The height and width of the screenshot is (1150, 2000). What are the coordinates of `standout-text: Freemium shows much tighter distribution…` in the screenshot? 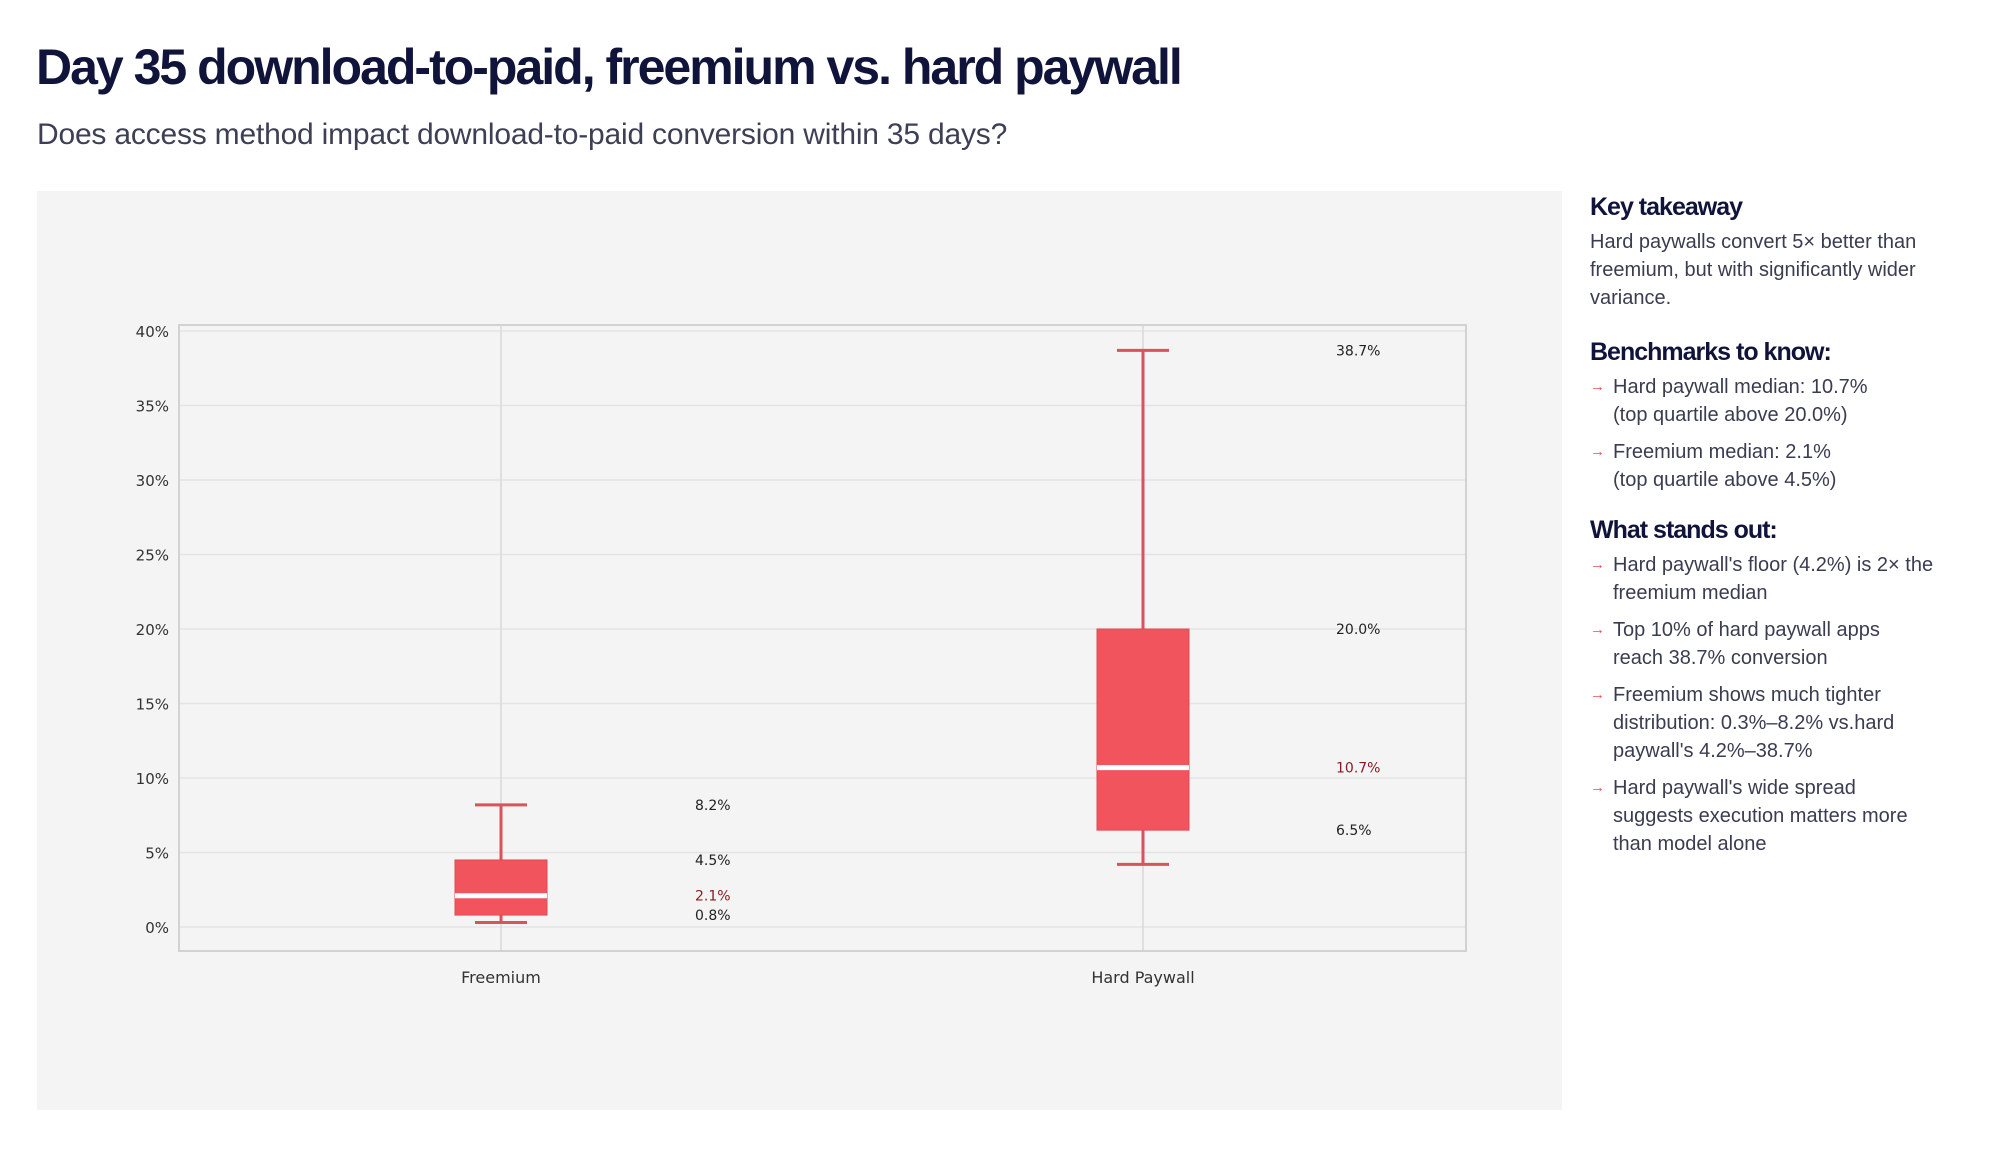 It's located at (1754, 723).